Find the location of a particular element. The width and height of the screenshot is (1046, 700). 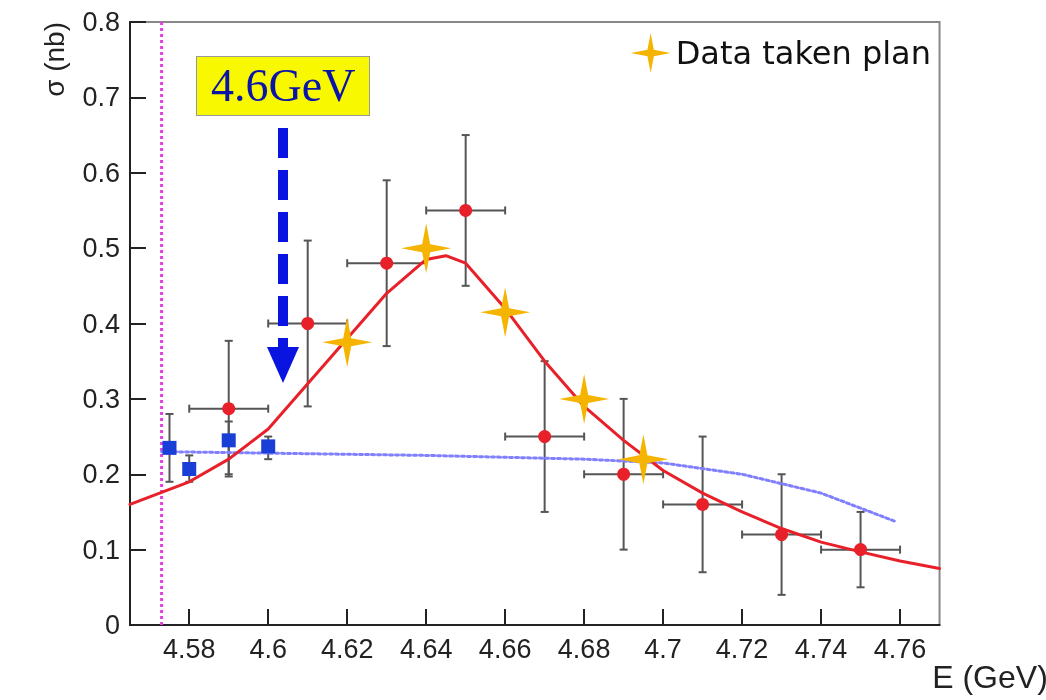

y-tick-label: 0.7 is located at coordinates (101, 97).